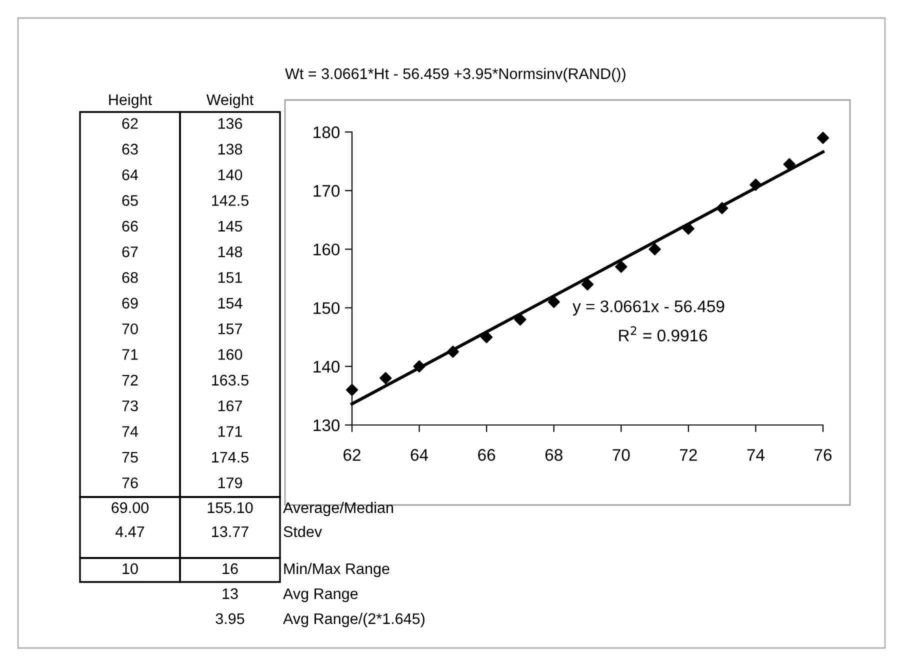 Image resolution: width=921 pixels, height=666 pixels. What do you see at coordinates (130, 482) in the screenshot?
I see `text: 76` at bounding box center [130, 482].